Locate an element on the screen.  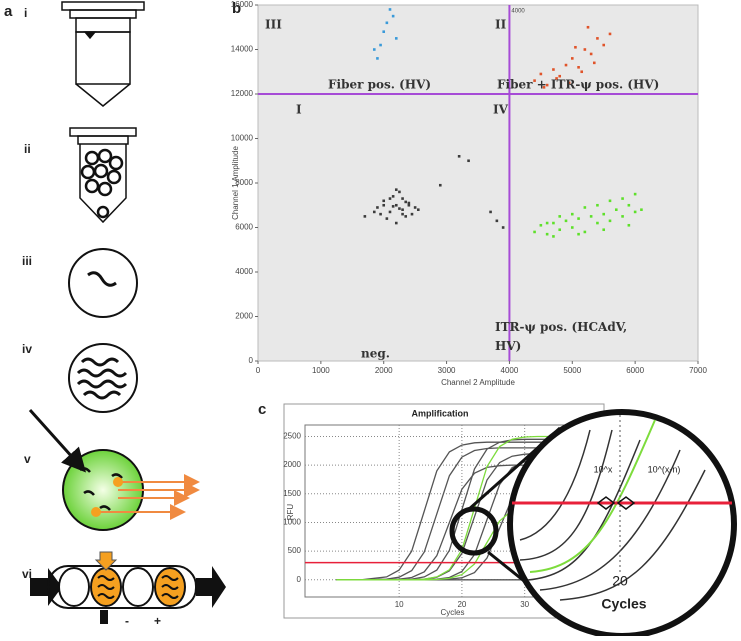
x-tick-label: 10 is located at coordinates (399, 604).